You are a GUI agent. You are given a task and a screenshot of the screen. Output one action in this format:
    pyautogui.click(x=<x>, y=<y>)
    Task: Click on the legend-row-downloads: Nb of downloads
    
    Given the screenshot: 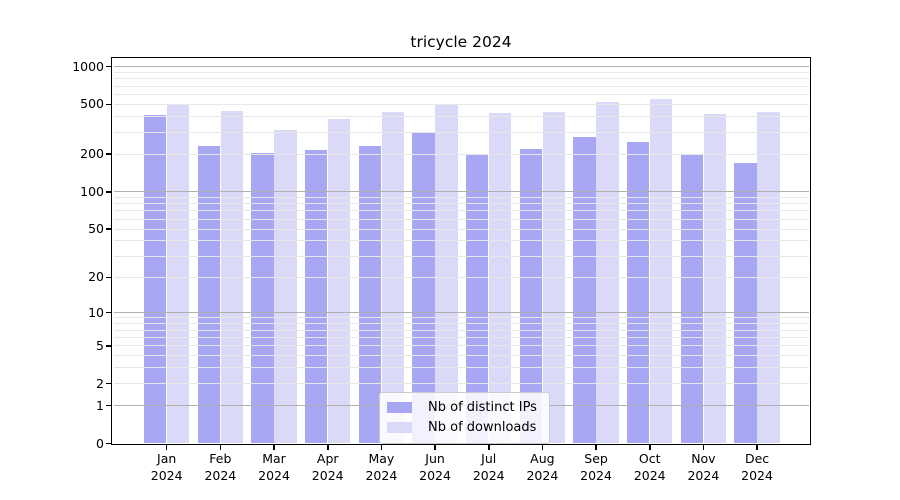 What is the action you would take?
    pyautogui.click(x=462, y=427)
    